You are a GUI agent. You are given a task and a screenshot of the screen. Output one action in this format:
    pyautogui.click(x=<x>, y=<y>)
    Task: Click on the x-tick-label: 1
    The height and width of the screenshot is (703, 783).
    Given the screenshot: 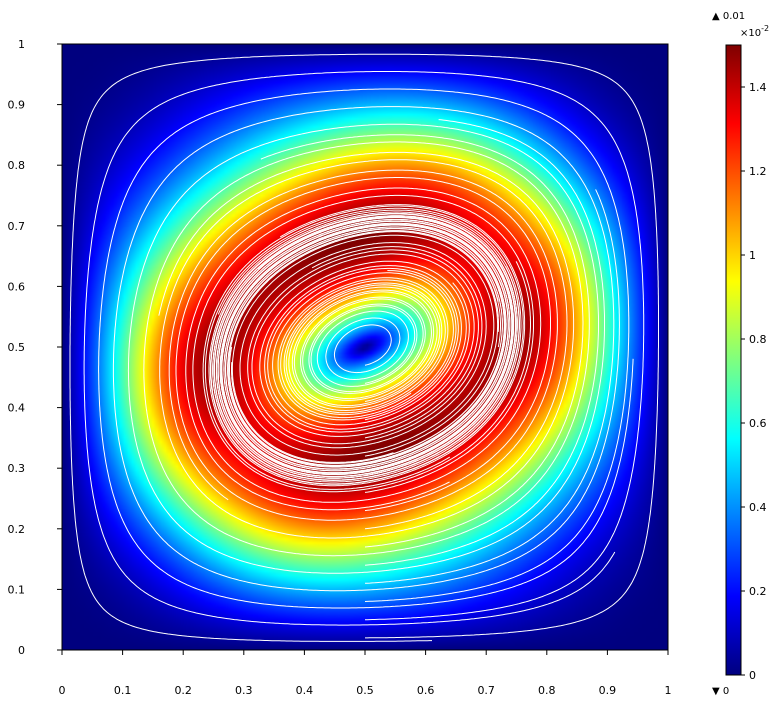 What is the action you would take?
    pyautogui.click(x=668, y=690)
    